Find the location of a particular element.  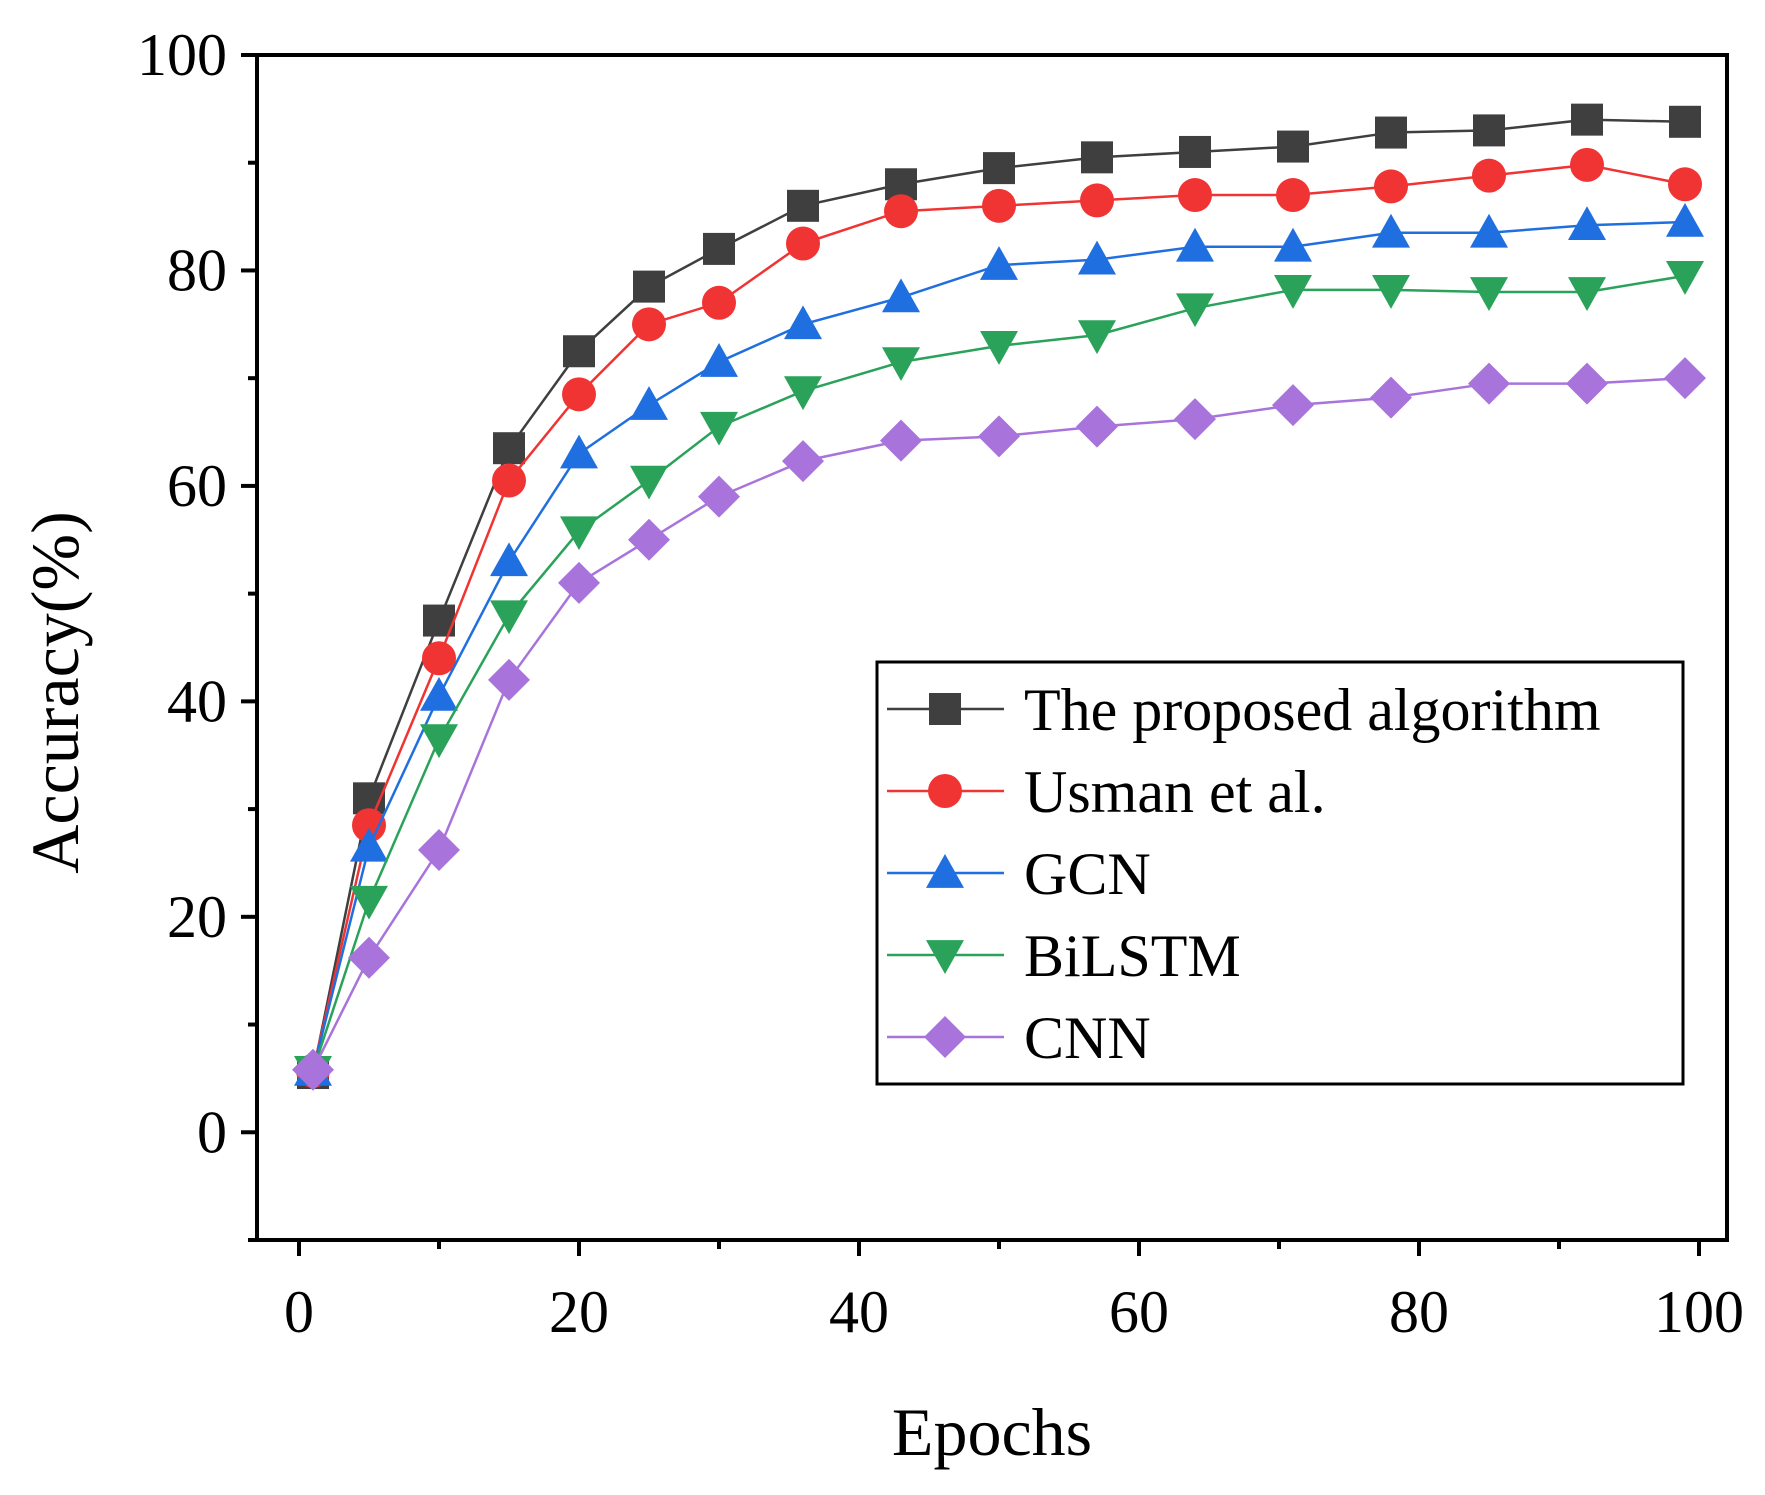

y-tick-label: 20 is located at coordinates (197, 917).